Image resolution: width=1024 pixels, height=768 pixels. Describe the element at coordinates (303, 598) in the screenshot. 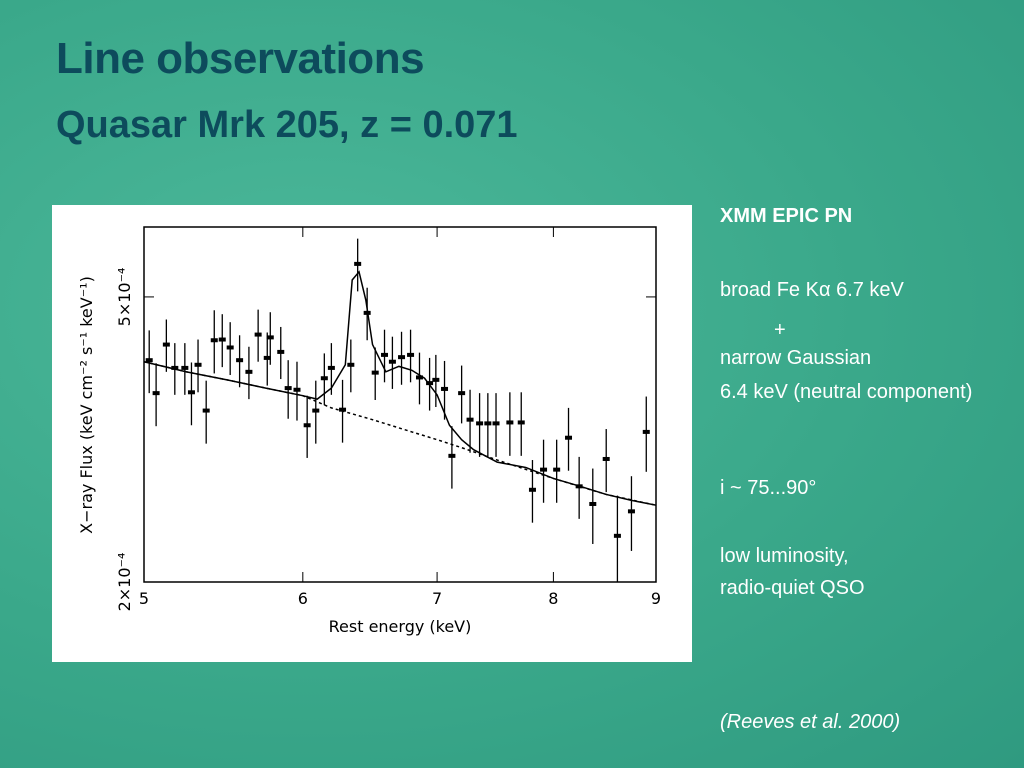

I see `x-tick-label: 6` at that location.